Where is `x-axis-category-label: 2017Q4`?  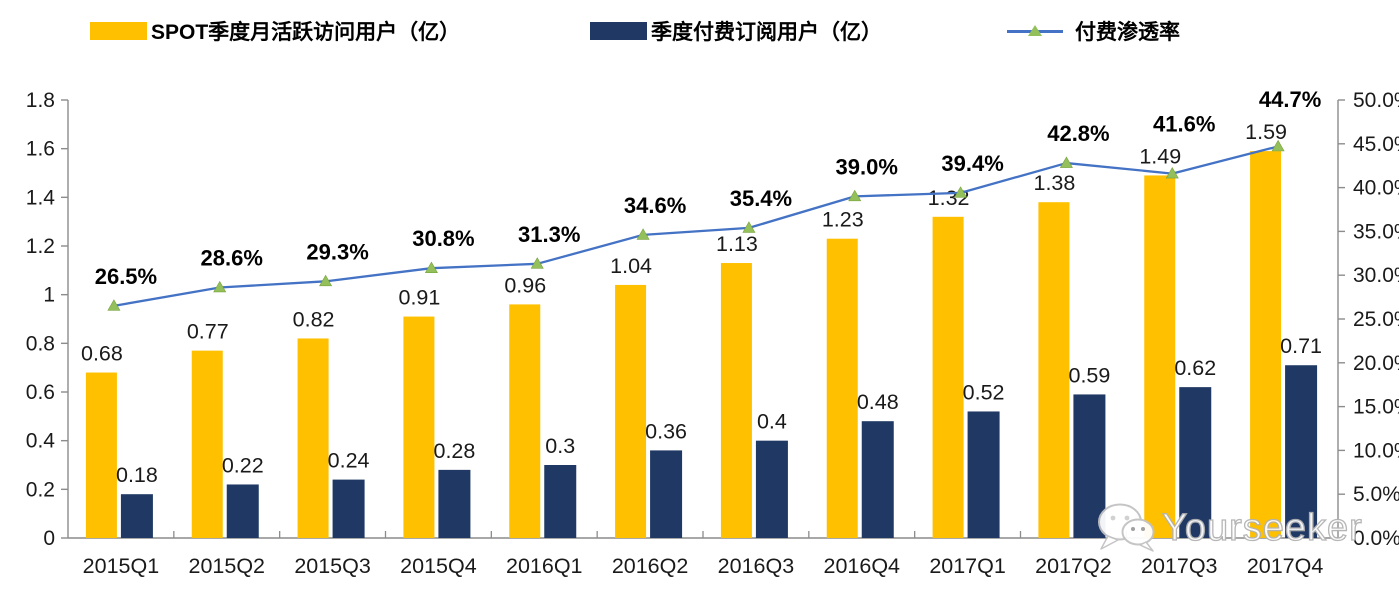 x-axis-category-label: 2017Q4 is located at coordinates (1285, 566).